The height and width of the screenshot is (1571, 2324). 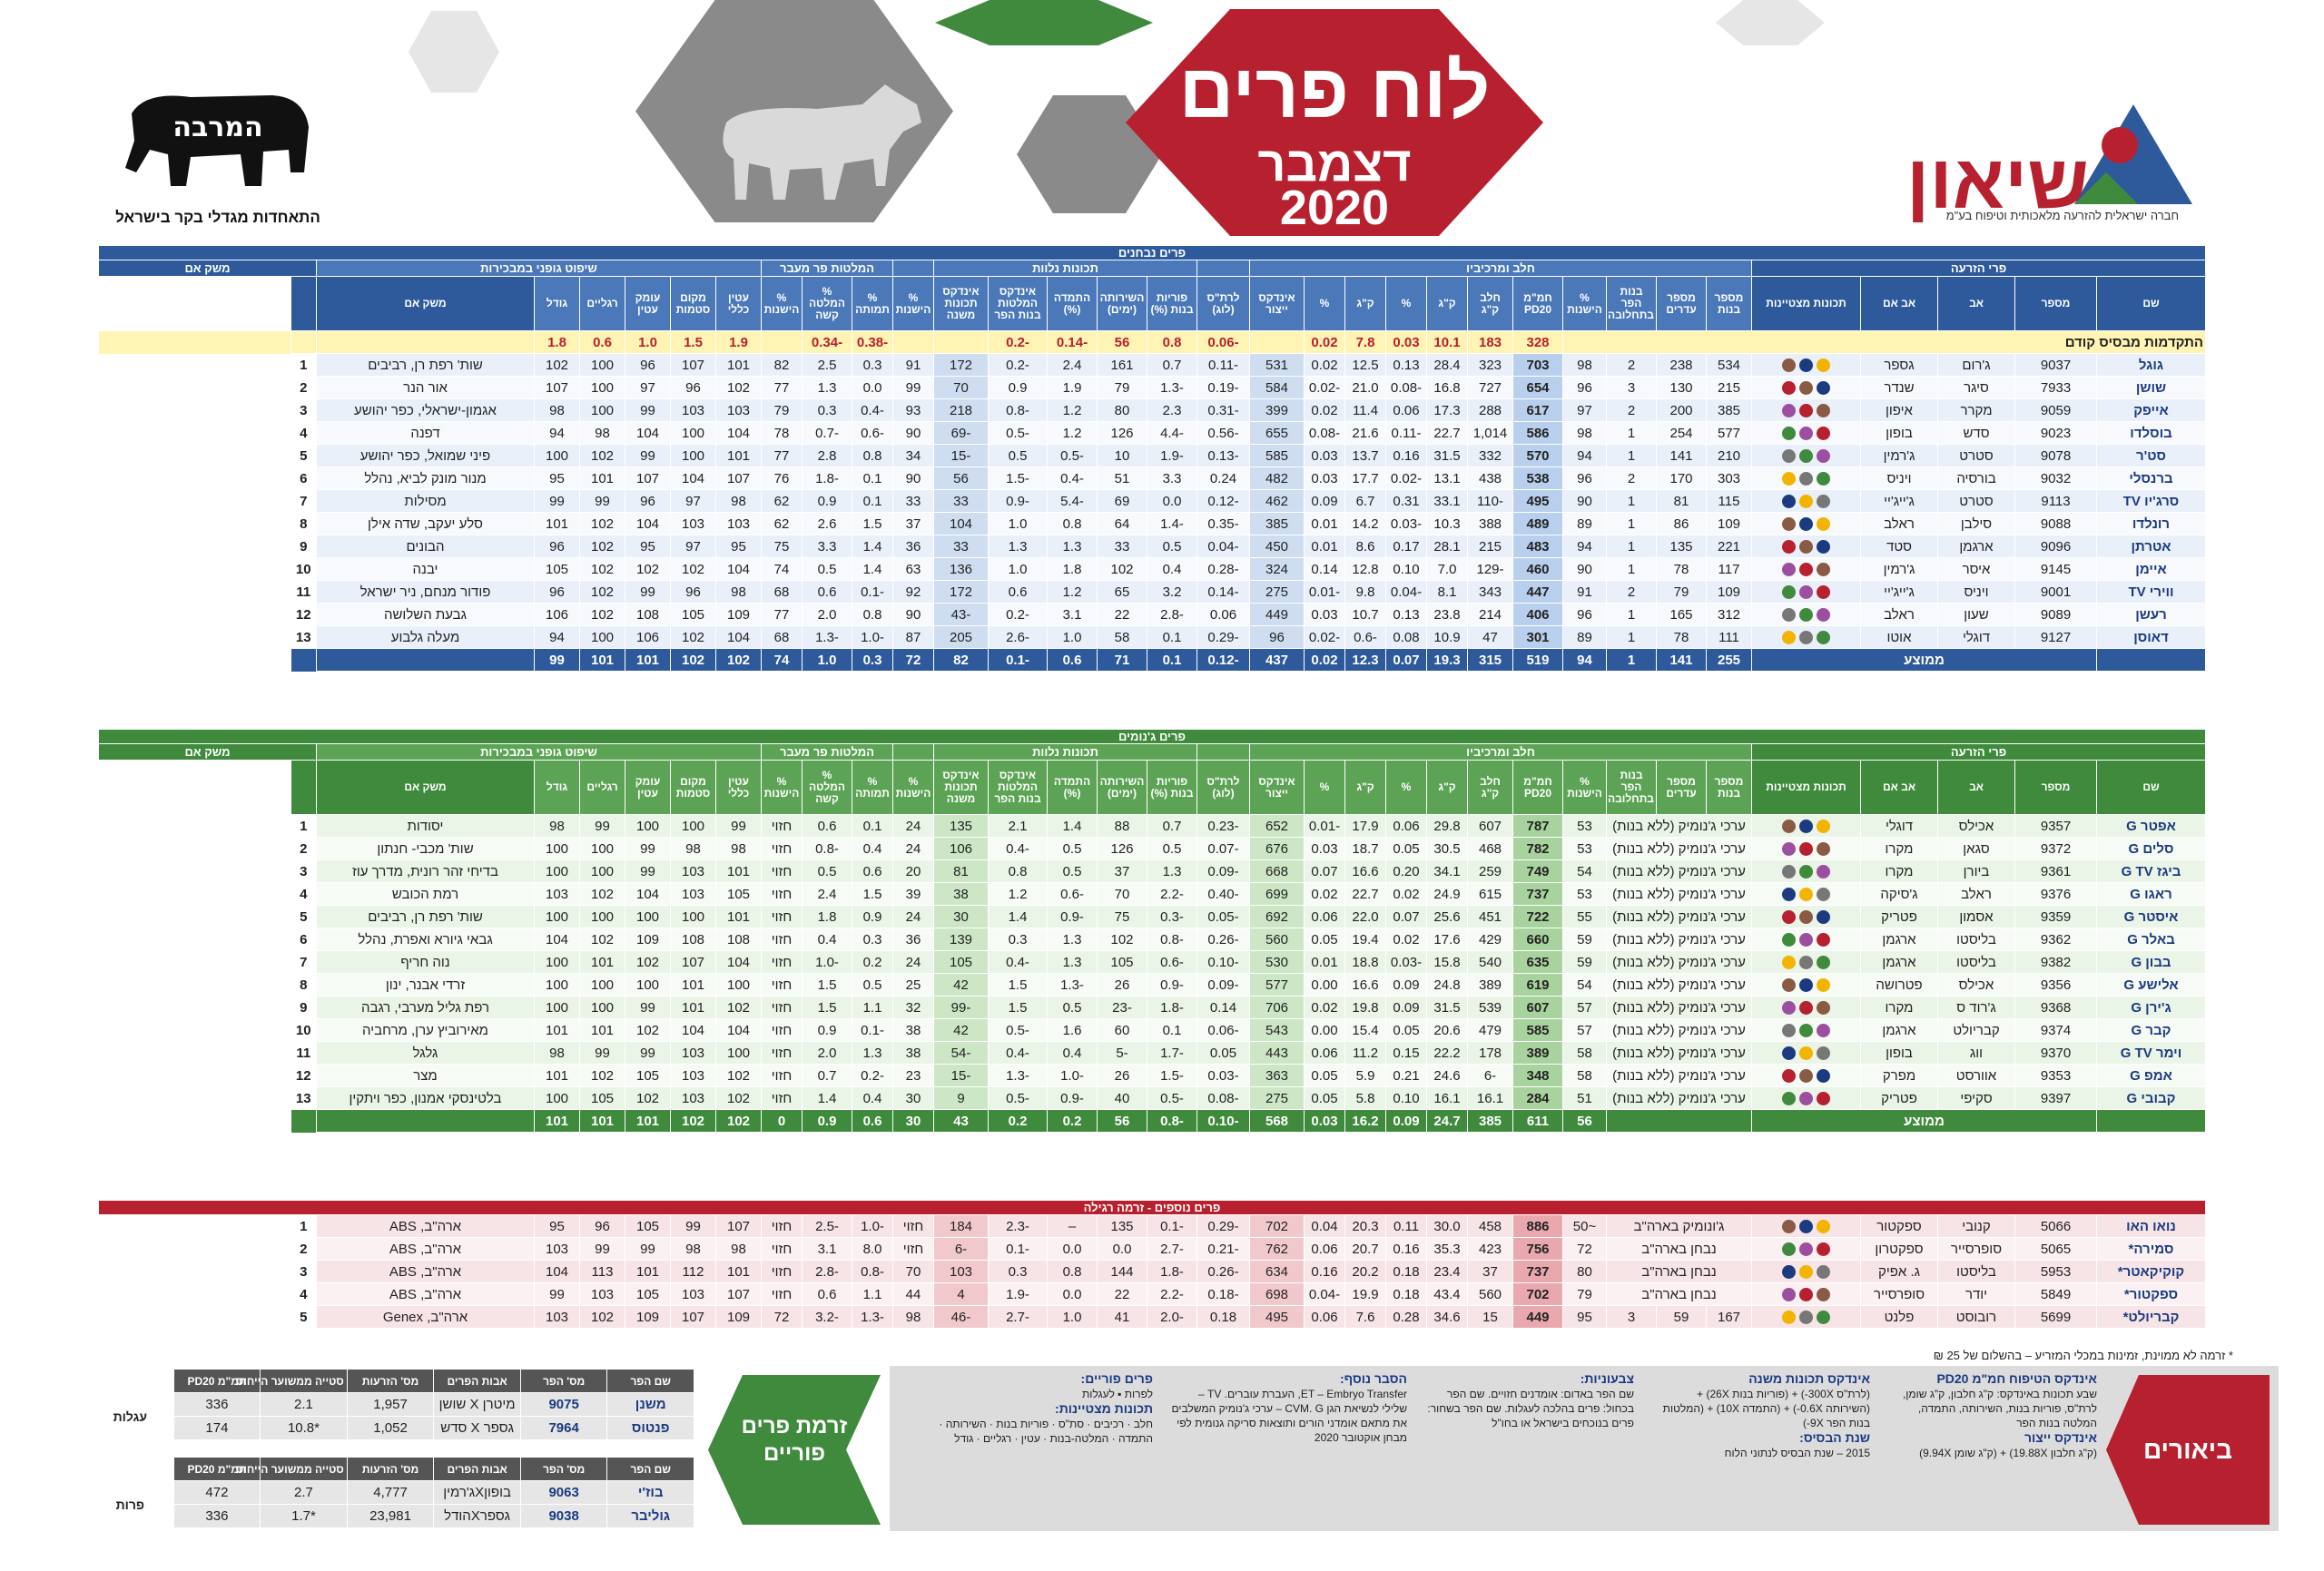 I want to click on row-index: 11, so click(x=303, y=1053).